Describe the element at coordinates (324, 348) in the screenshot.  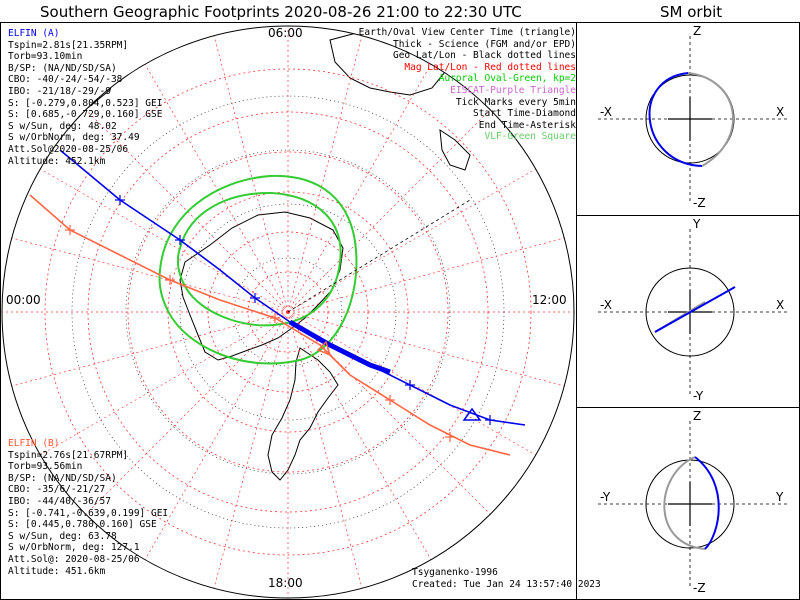
I see `elfin-b-view-center-triangle` at that location.